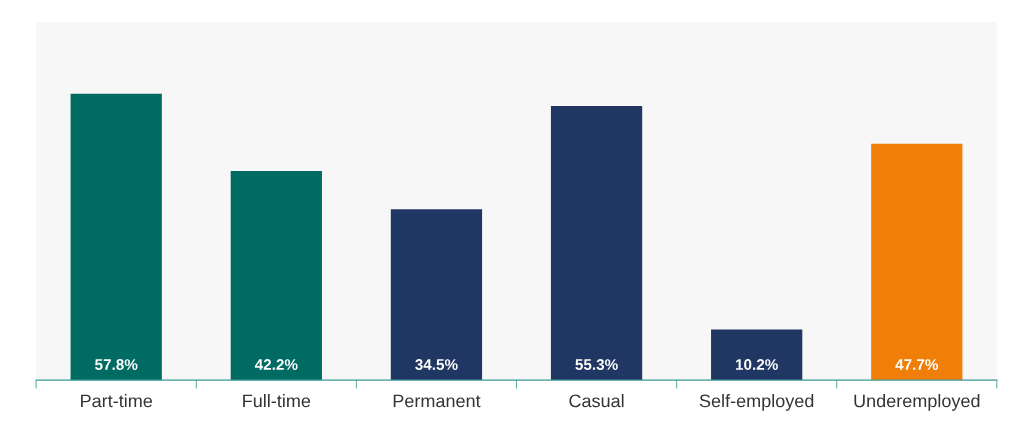 This screenshot has height=442, width=1033. What do you see at coordinates (917, 402) in the screenshot?
I see `x-tick-label: Underemployed` at bounding box center [917, 402].